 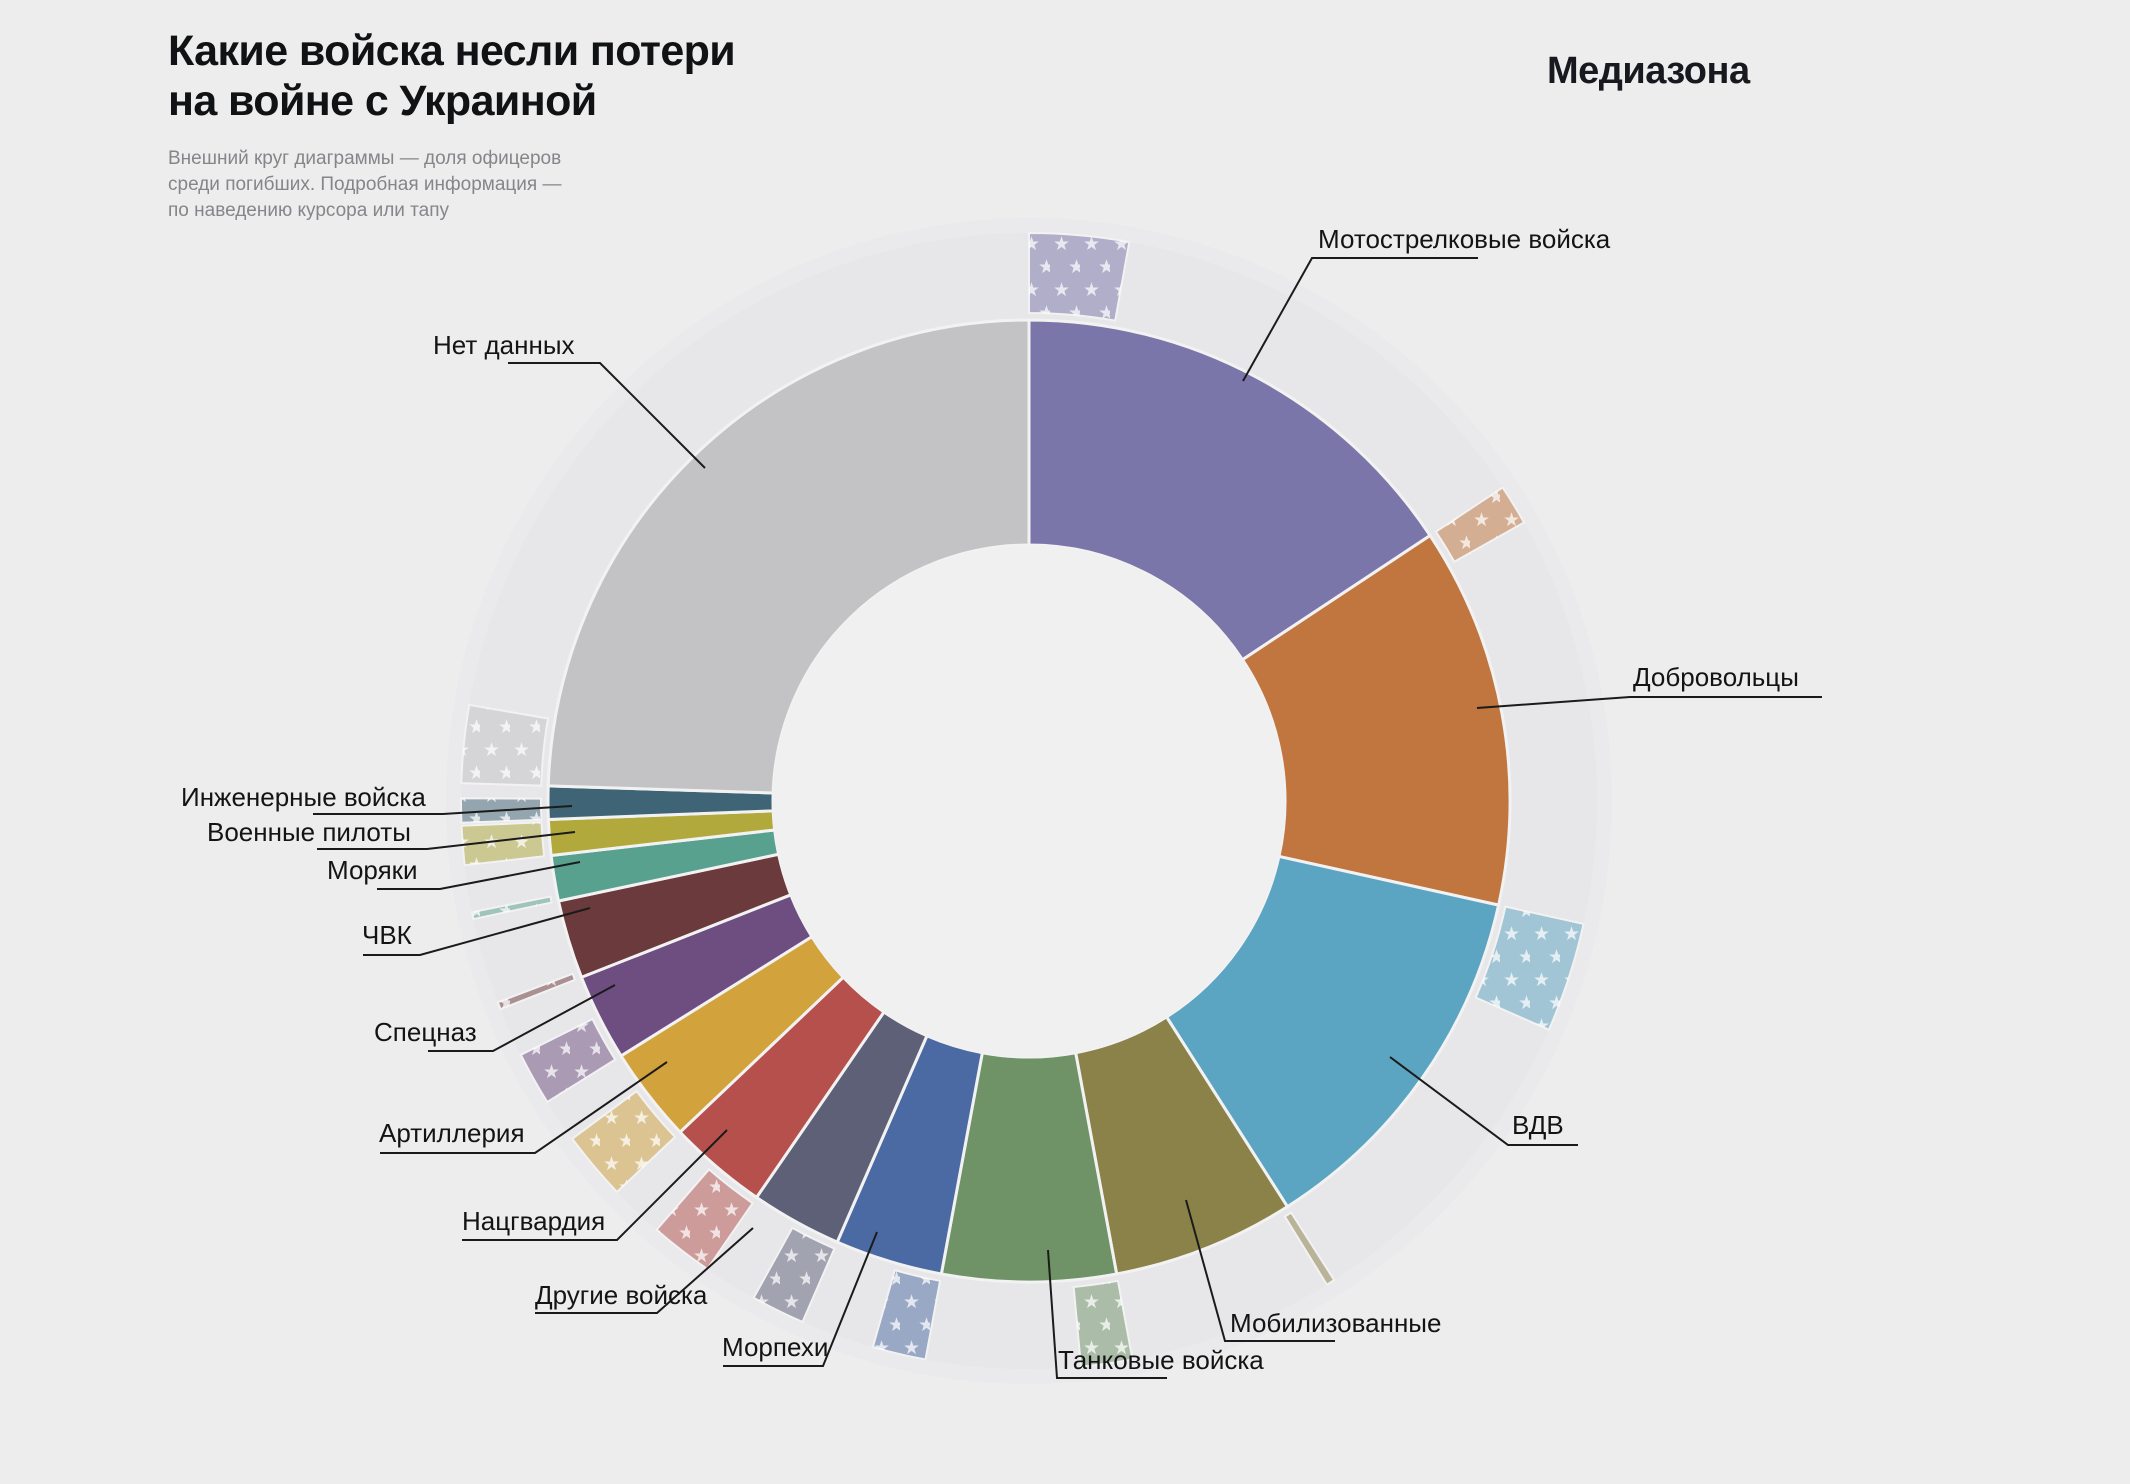 I want to click on chart-note-line1: Внешний круг диаграммы — доля офицеров, so click(x=365, y=158).